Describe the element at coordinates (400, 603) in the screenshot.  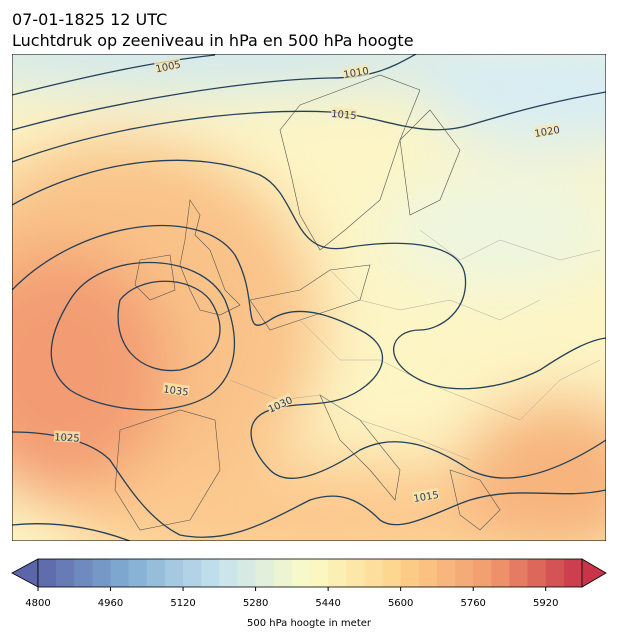
I see `colorbar-tick-label: 5600` at that location.